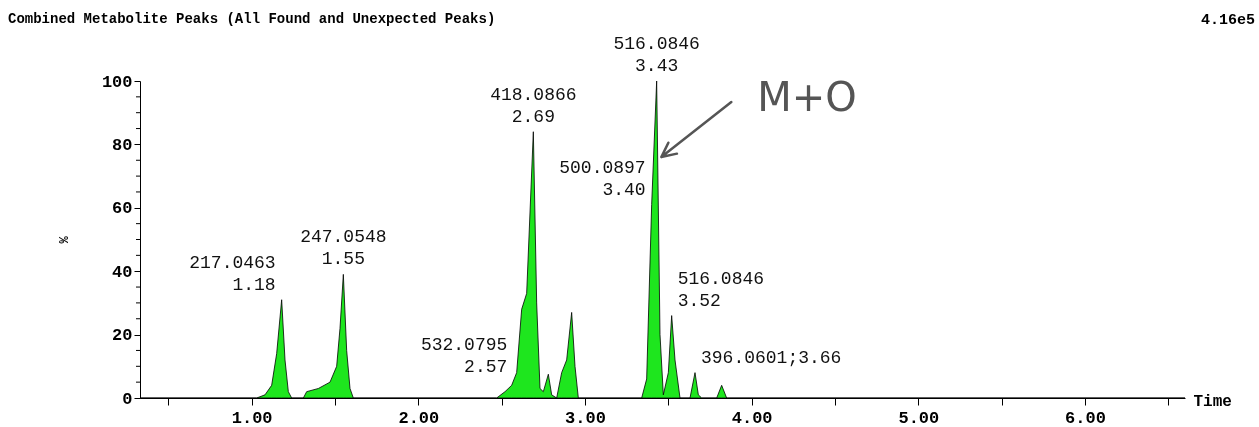  Describe the element at coordinates (252, 19) in the screenshot. I see `chart-title: Combined Metabolite Peaks (All Found and Unexpected Peaks)` at that location.